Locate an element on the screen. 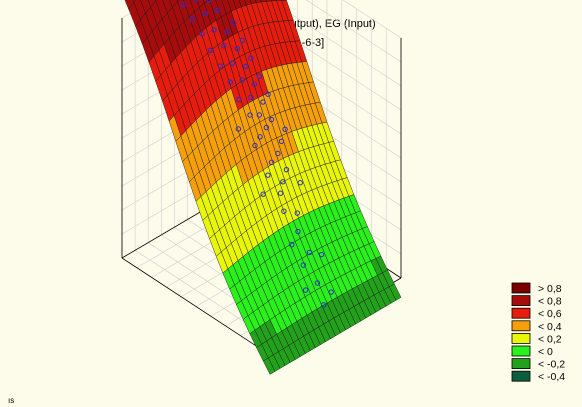 The width and height of the screenshot is (582, 407). legend-label: < 0,2 is located at coordinates (550, 339).